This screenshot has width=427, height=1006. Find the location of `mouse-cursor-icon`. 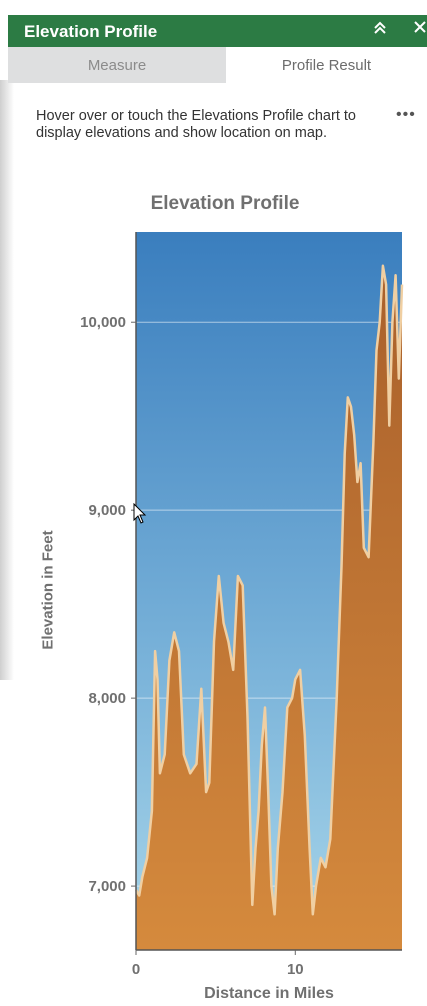

mouse-cursor-icon is located at coordinates (140, 513).